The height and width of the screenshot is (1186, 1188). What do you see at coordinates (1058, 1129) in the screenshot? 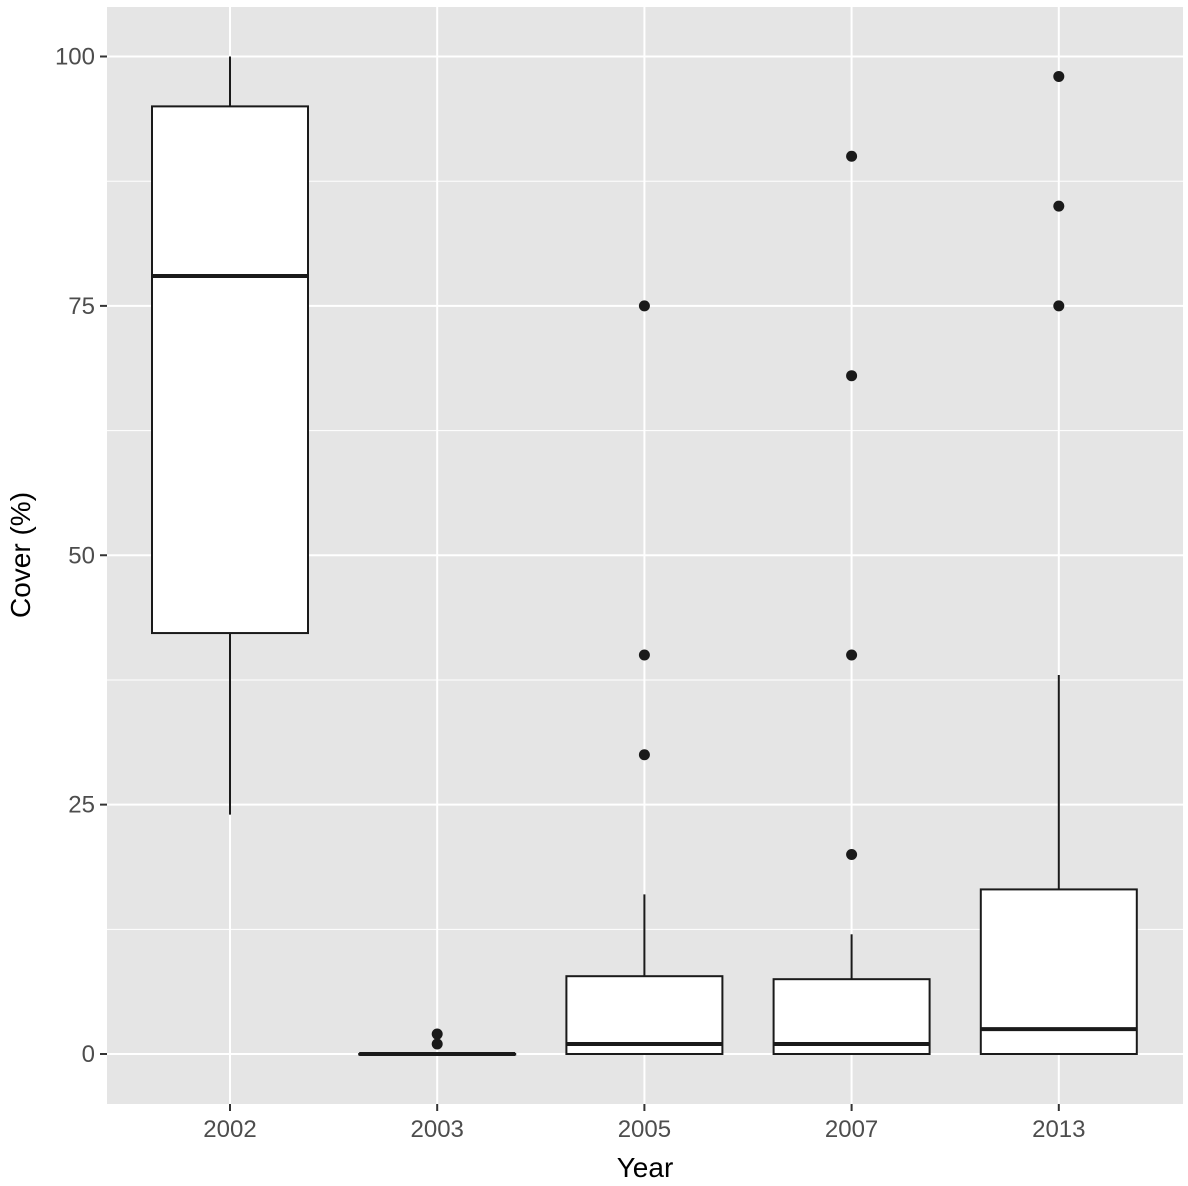
I see `x-tick-label: 2013` at bounding box center [1058, 1129].